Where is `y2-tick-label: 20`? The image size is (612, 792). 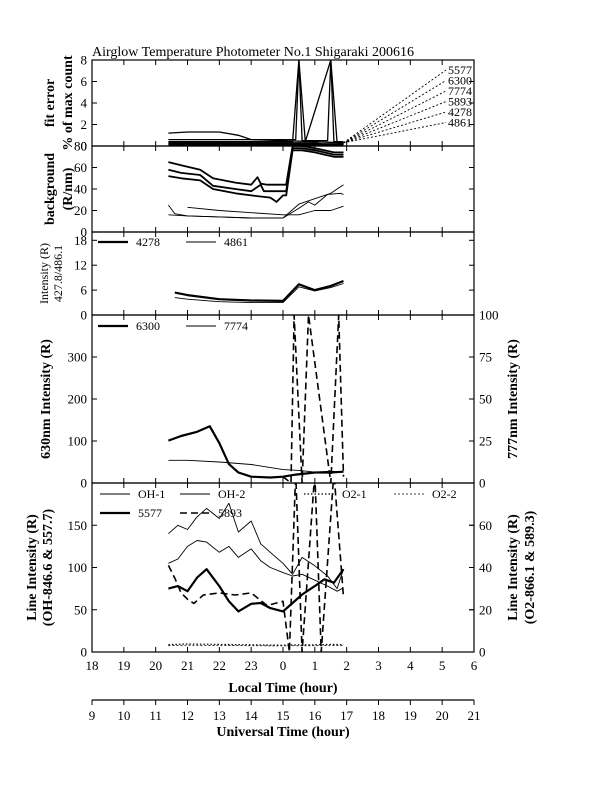 y2-tick-label: 20 is located at coordinates (485, 609).